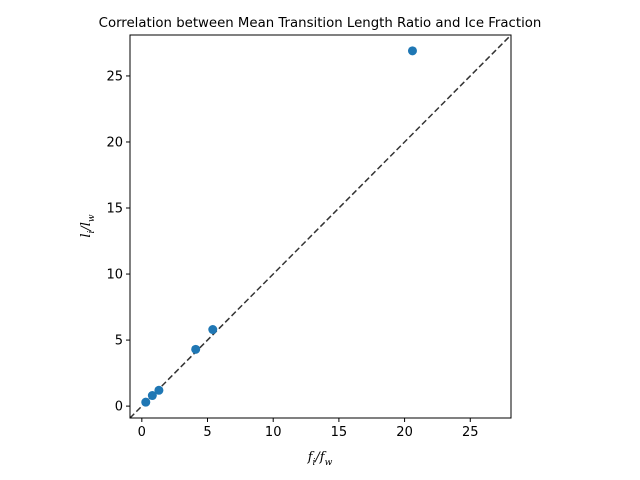  What do you see at coordinates (86, 235) in the screenshot?
I see `y-axis-label-main: l` at bounding box center [86, 235].